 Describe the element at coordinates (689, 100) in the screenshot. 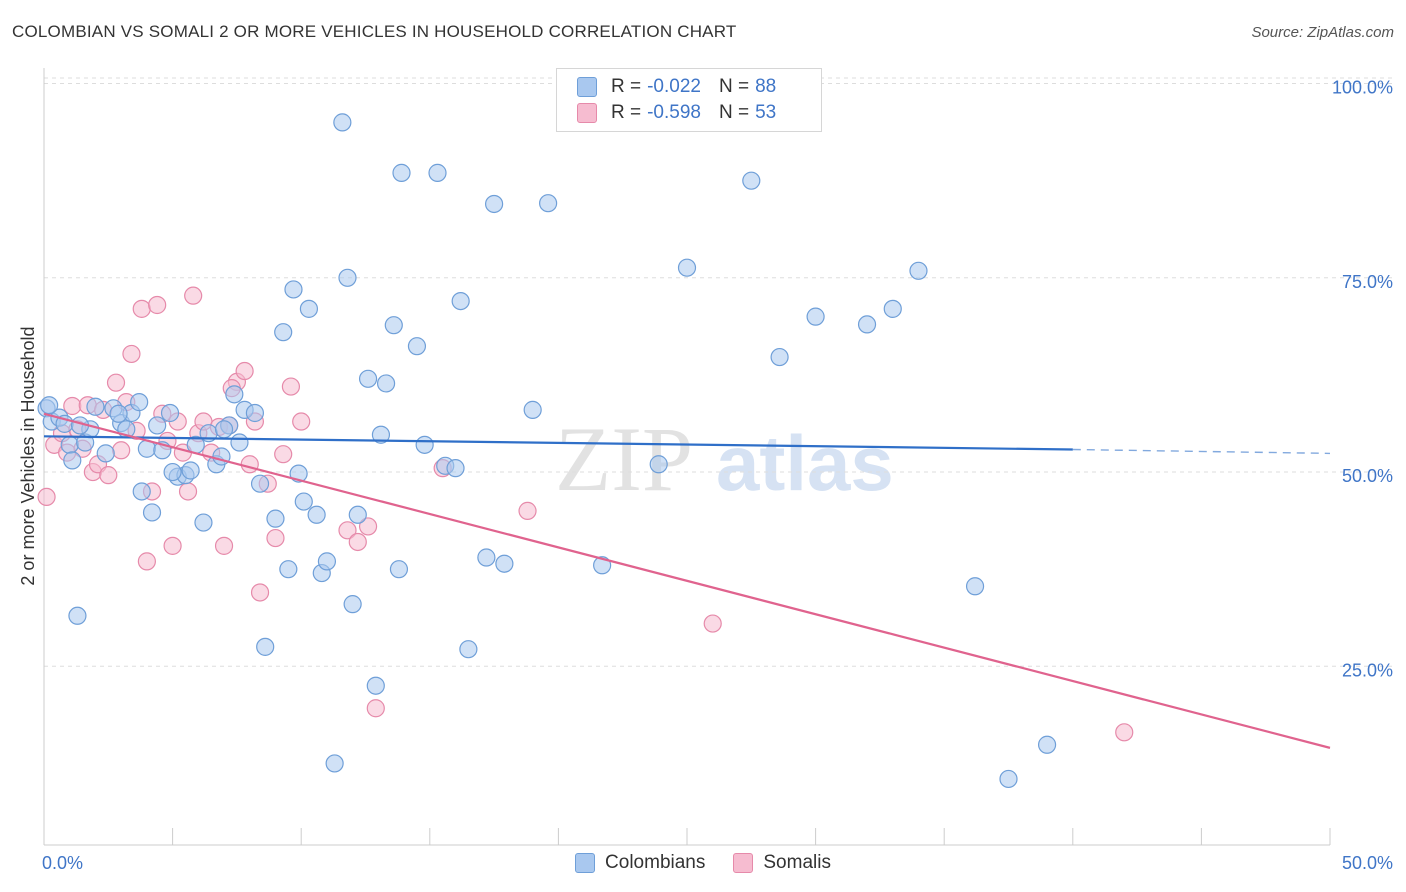

I see `stats-legend: R = -0.022 N = 88 R = -0.598 N = 53` at that location.